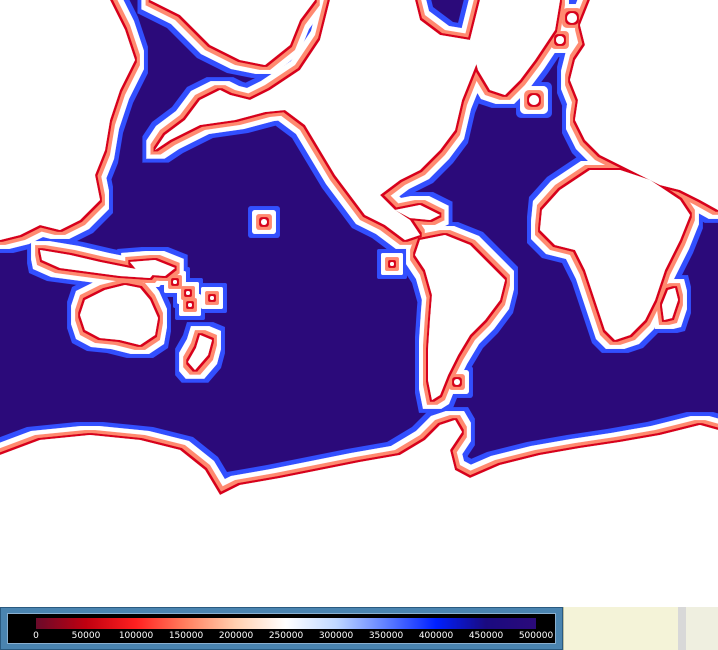  What do you see at coordinates (119, 315) in the screenshot?
I see `landmass-australia` at bounding box center [119, 315].